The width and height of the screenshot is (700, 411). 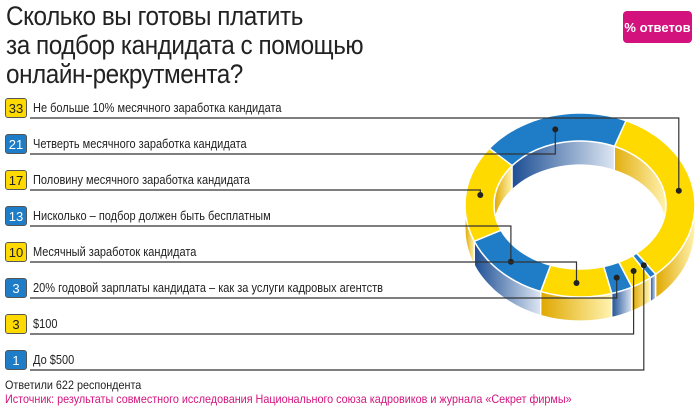 I want to click on legend-row: 1 До $500, so click(x=42, y=360).